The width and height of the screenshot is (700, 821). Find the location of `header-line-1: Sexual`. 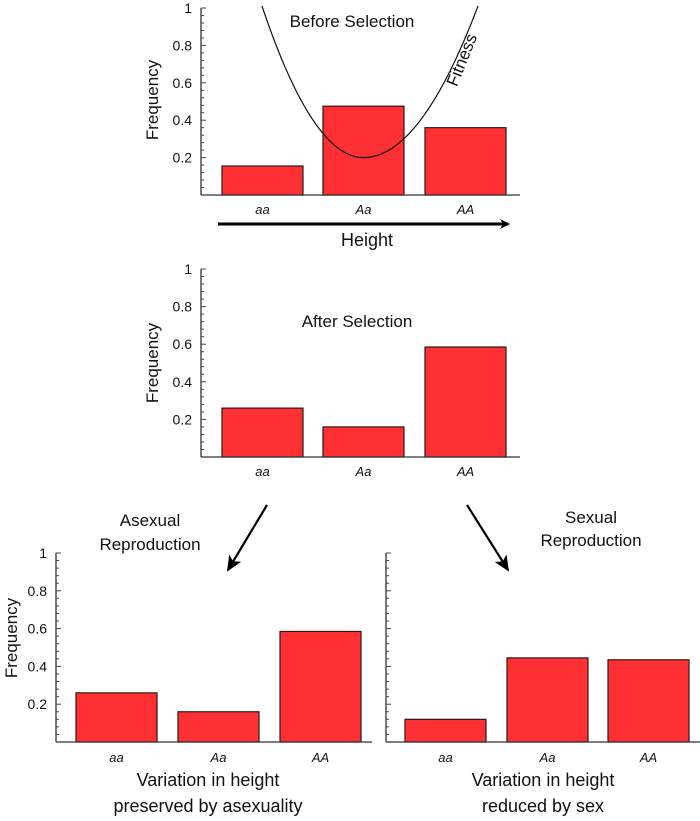

header-line-1: Sexual is located at coordinates (591, 517).